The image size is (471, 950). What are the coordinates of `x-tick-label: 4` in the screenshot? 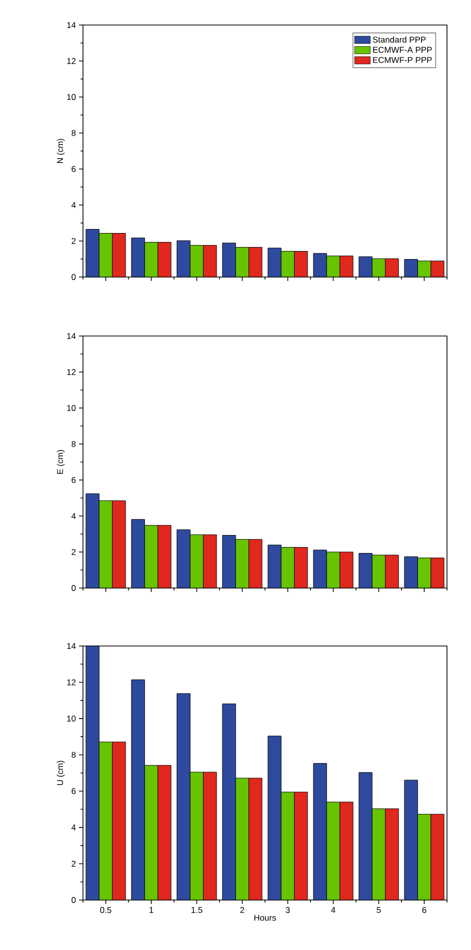 It's located at (333, 910).